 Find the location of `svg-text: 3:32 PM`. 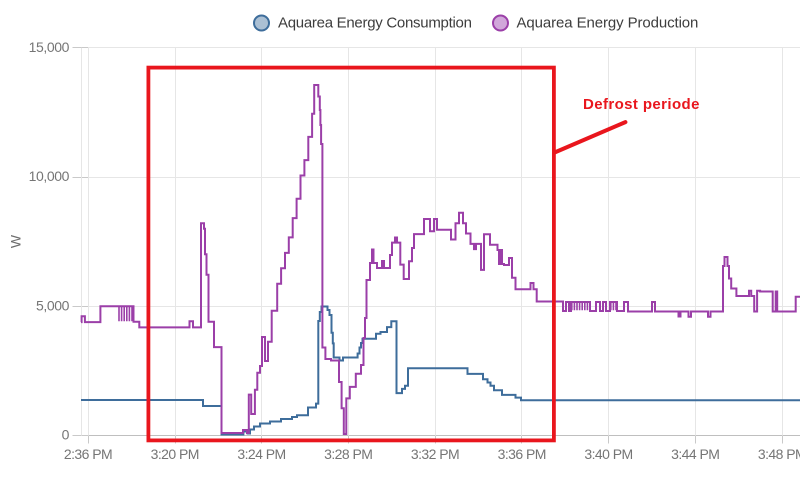

svg-text: 3:32 PM is located at coordinates (435, 454).